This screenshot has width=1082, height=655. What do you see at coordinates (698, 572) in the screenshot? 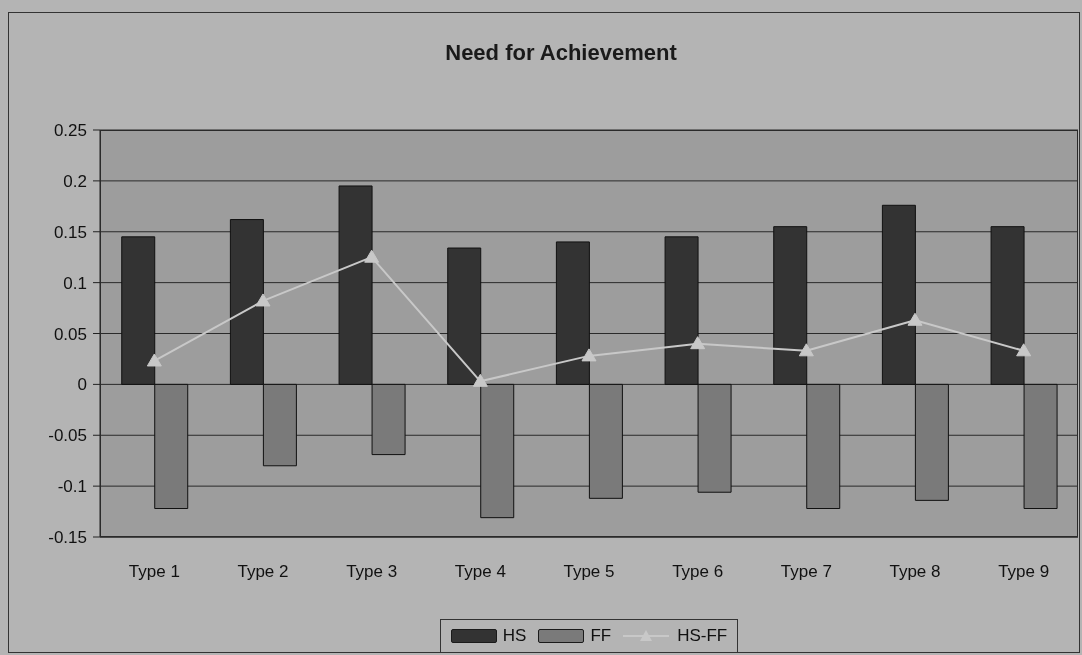
I see `x-tick-label: Type 6` at bounding box center [698, 572].